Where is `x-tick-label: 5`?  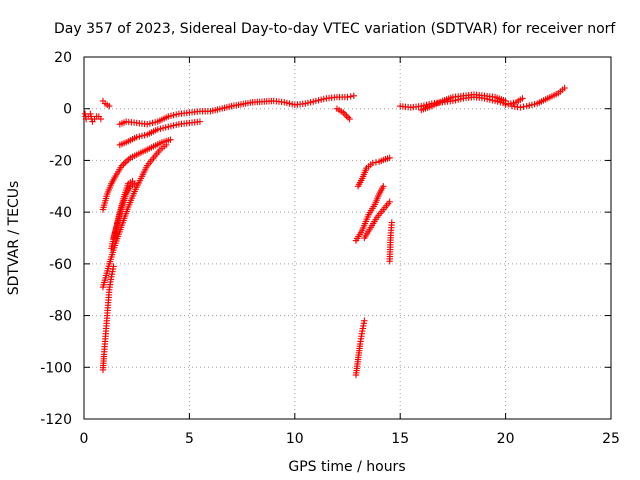 x-tick-label: 5 is located at coordinates (189, 439).